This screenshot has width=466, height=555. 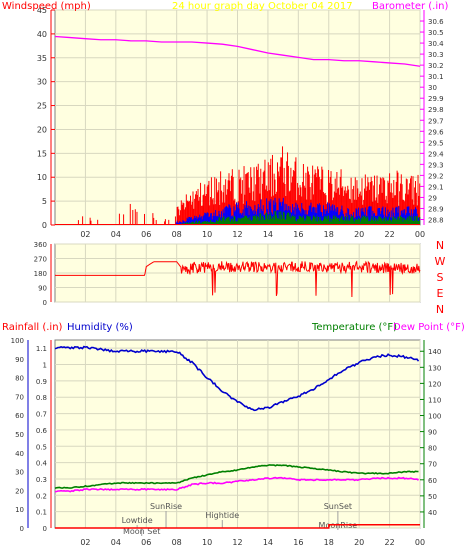 What do you see at coordinates (41, 382) in the screenshot?
I see `rain-tick-label: 0.9` at bounding box center [41, 382].